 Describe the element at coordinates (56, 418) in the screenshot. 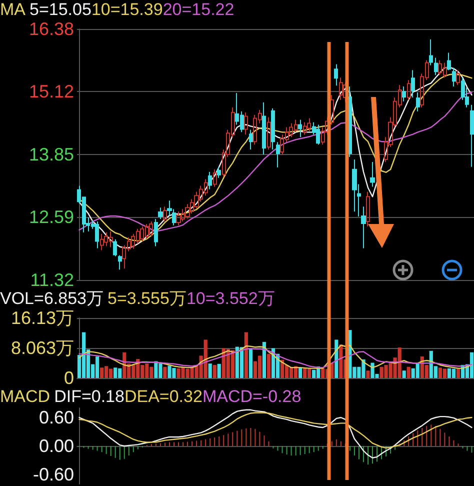

I see `y-tick-label: 0.60` at that location.